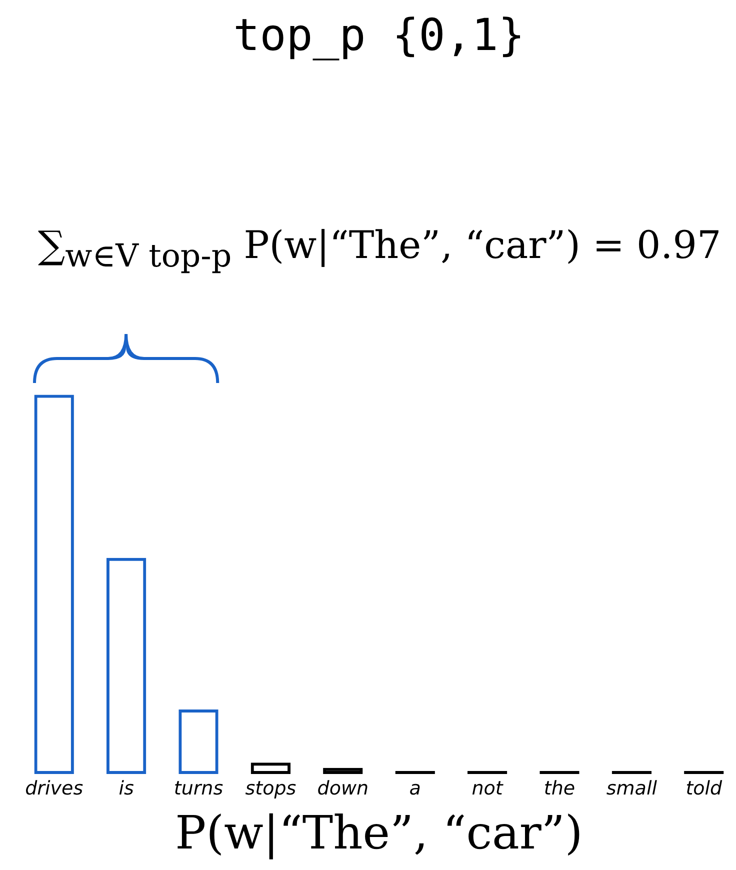 The height and width of the screenshot is (870, 736). What do you see at coordinates (126, 788) in the screenshot?
I see `x-tick-label: is` at bounding box center [126, 788].